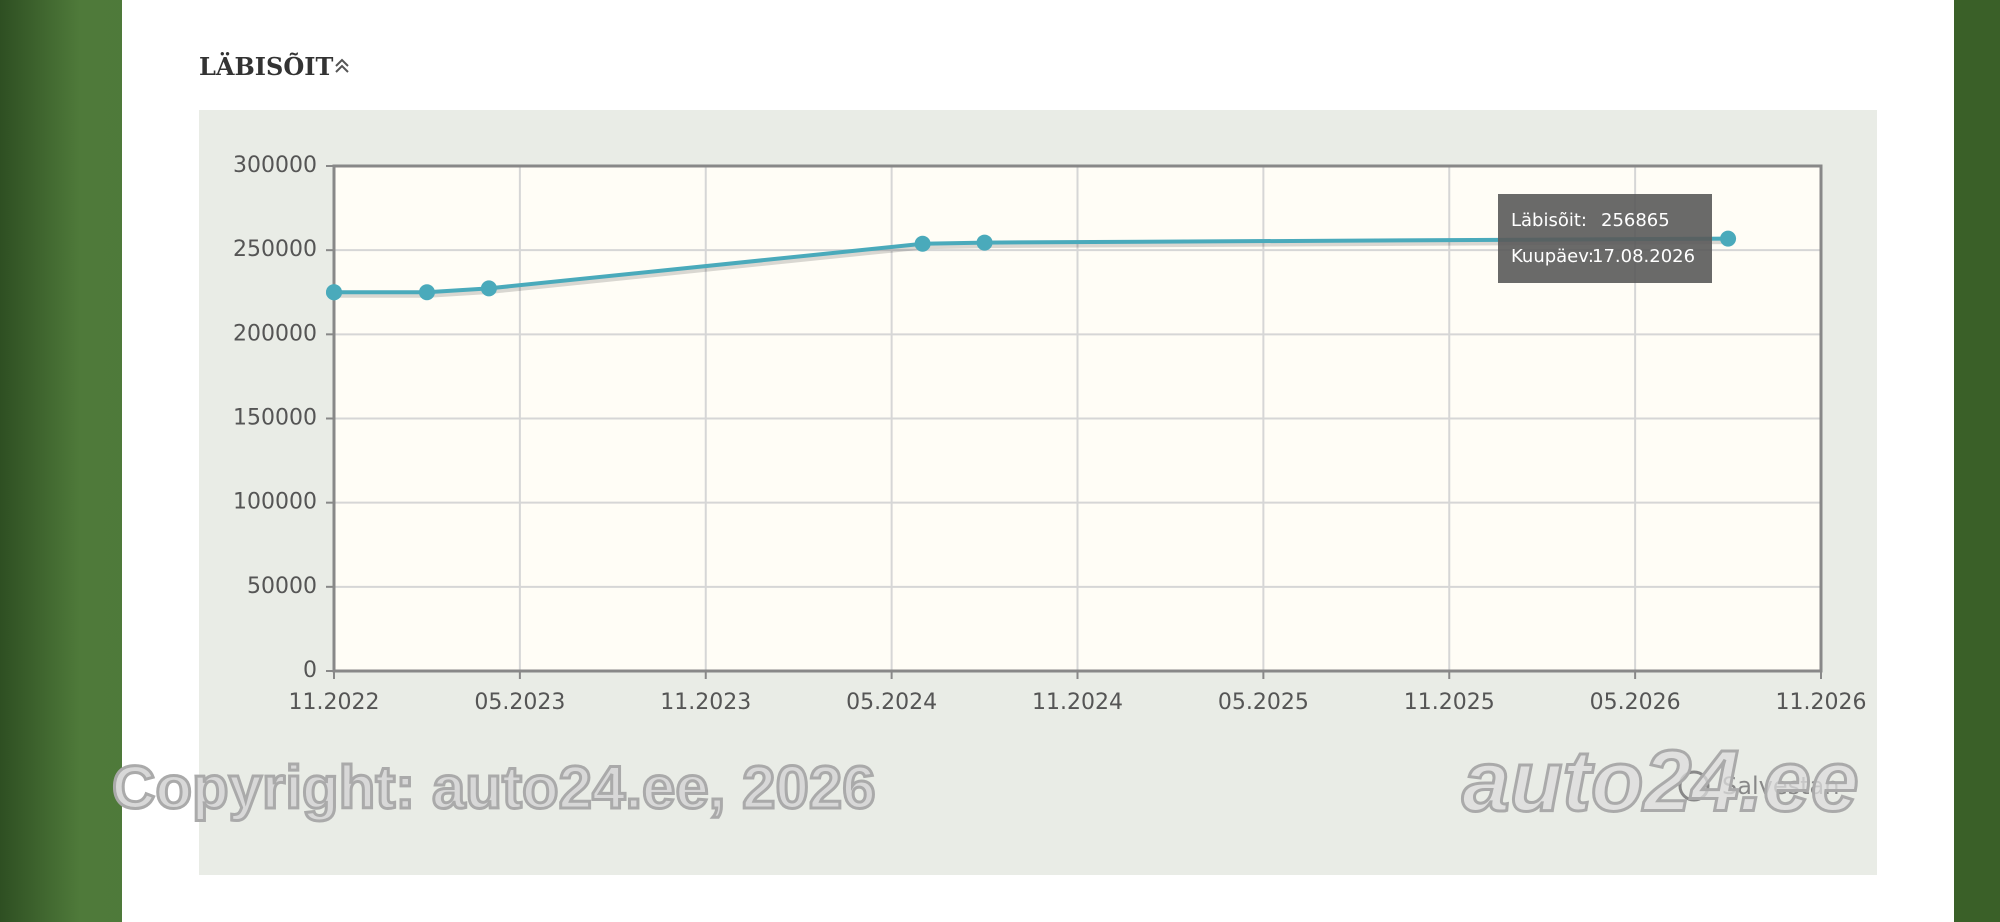 Image resolution: width=2000 pixels, height=922 pixels. I want to click on x-tick-label: 05.2023, so click(519, 702).